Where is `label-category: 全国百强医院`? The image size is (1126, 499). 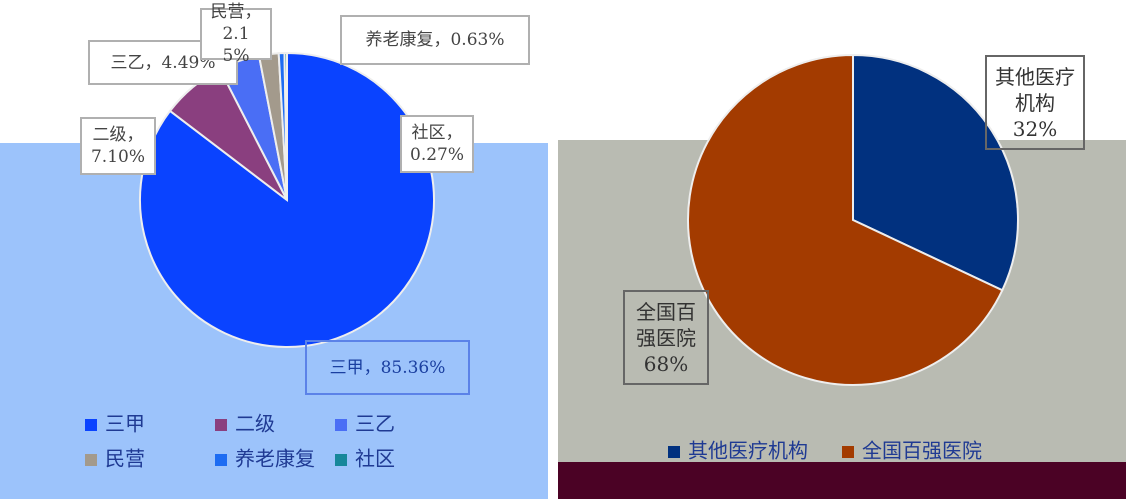 label-category: 全国百强医院 is located at coordinates (666, 324).